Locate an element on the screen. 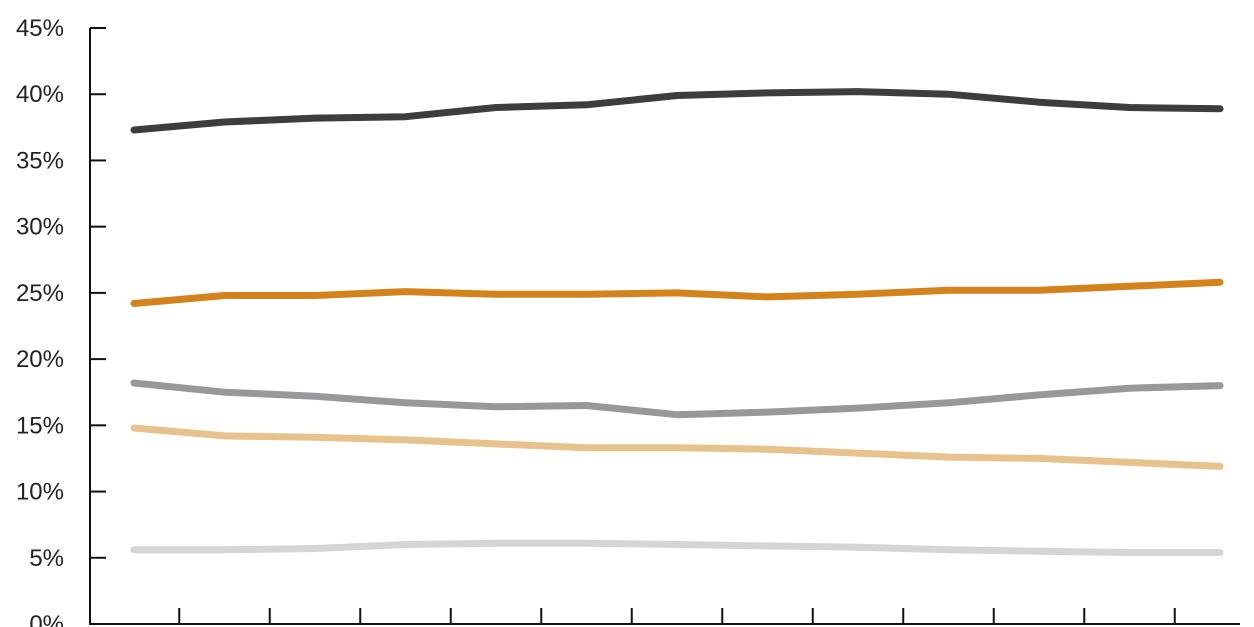  y-tick-label: 20% is located at coordinates (40, 359).